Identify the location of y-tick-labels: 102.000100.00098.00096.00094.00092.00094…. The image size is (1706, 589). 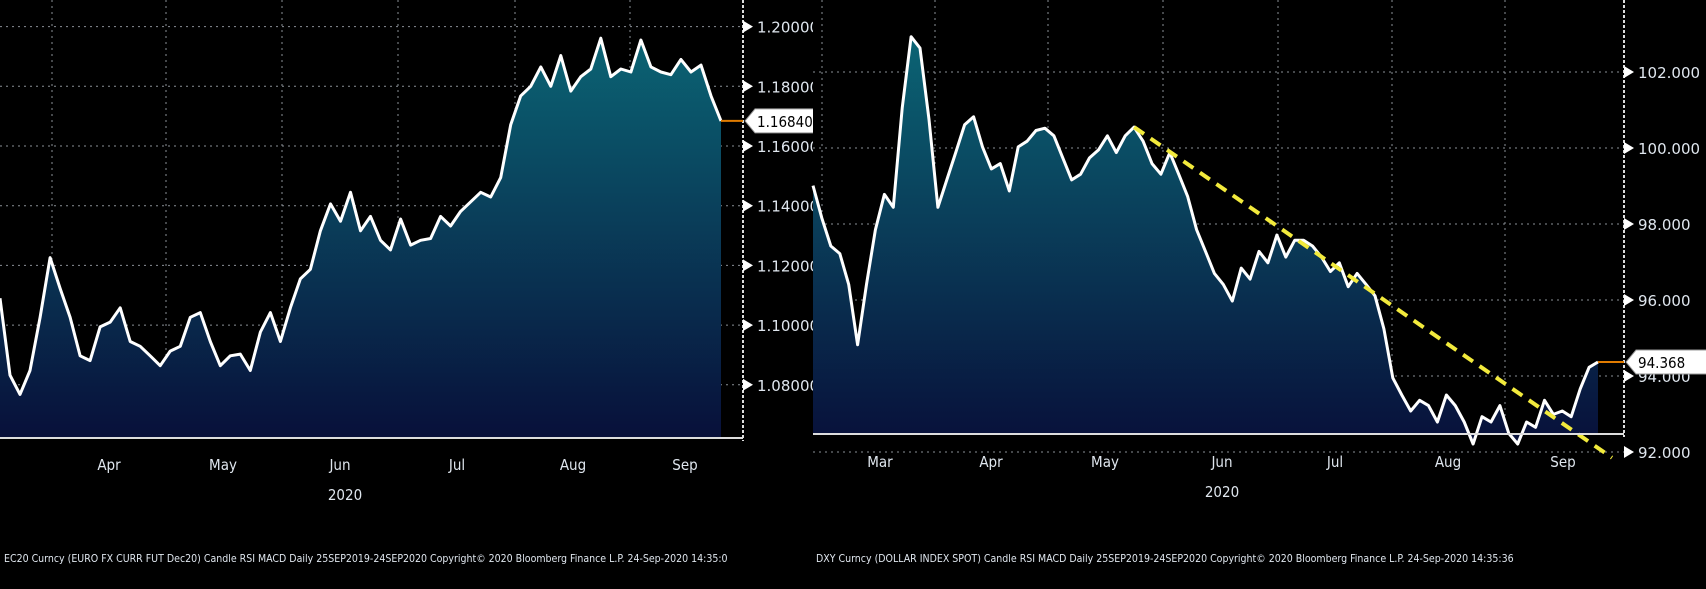
(1665, 263).